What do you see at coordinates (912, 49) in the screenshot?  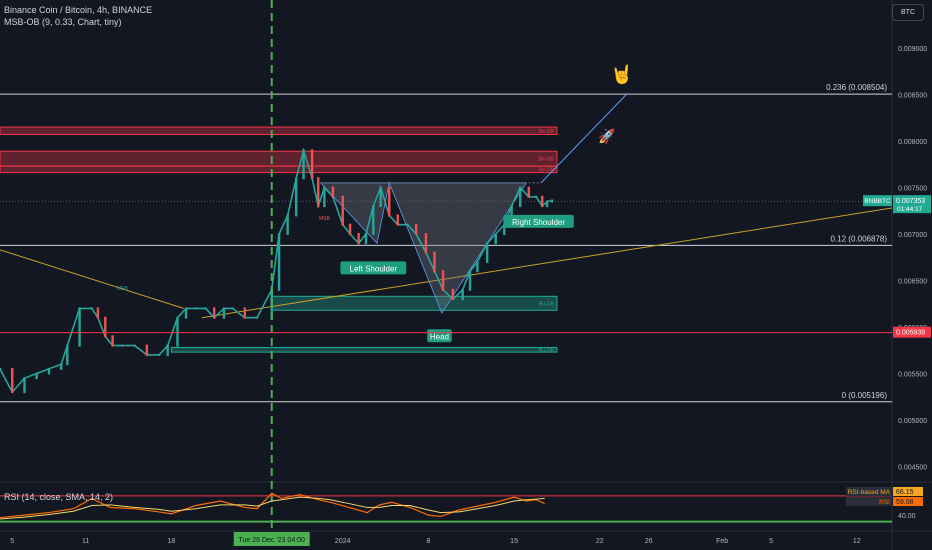 I see `price-tick-label: 0.009000` at bounding box center [912, 49].